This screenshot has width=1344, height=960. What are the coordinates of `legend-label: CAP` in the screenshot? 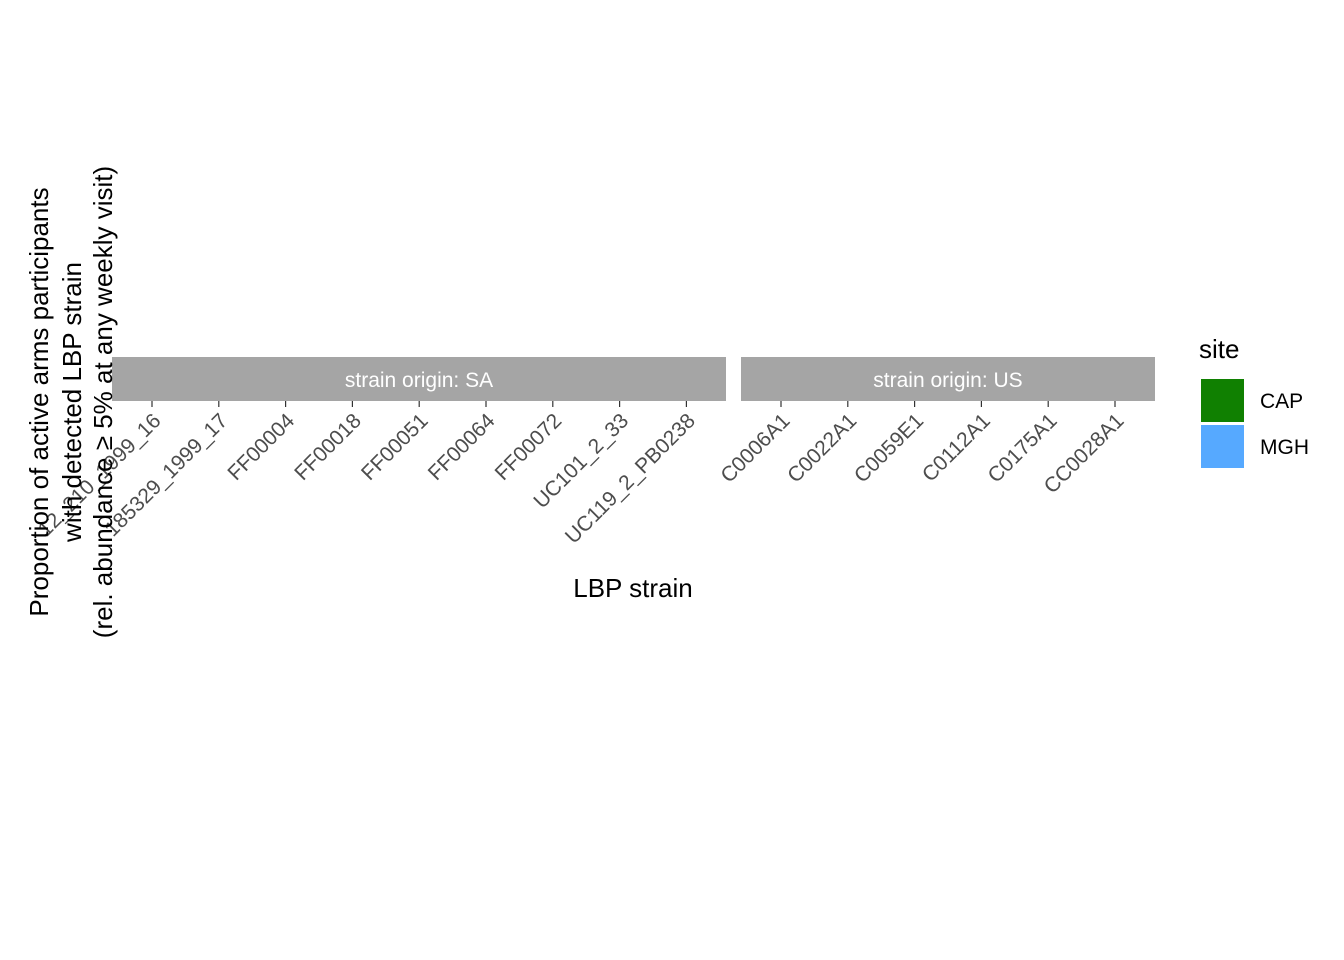 It's located at (1281, 401).